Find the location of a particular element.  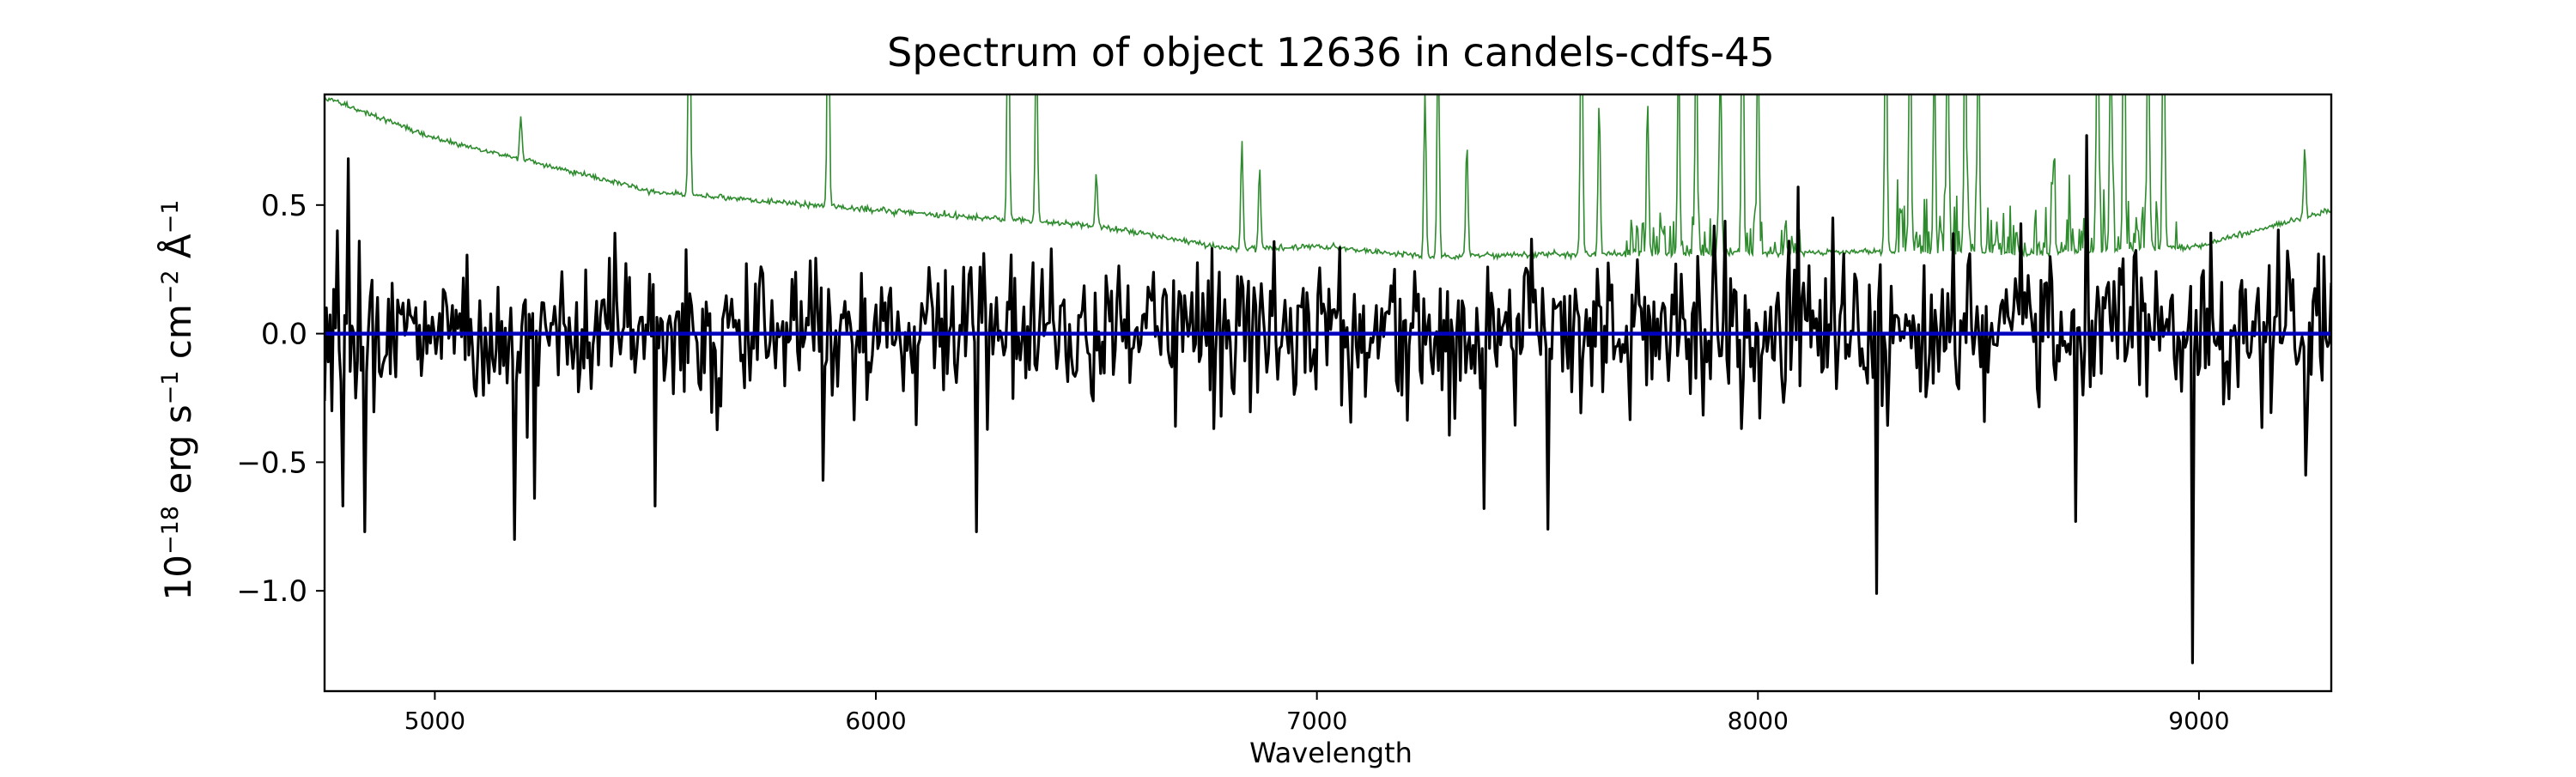

y-tick-label: −1.0 is located at coordinates (271, 591).